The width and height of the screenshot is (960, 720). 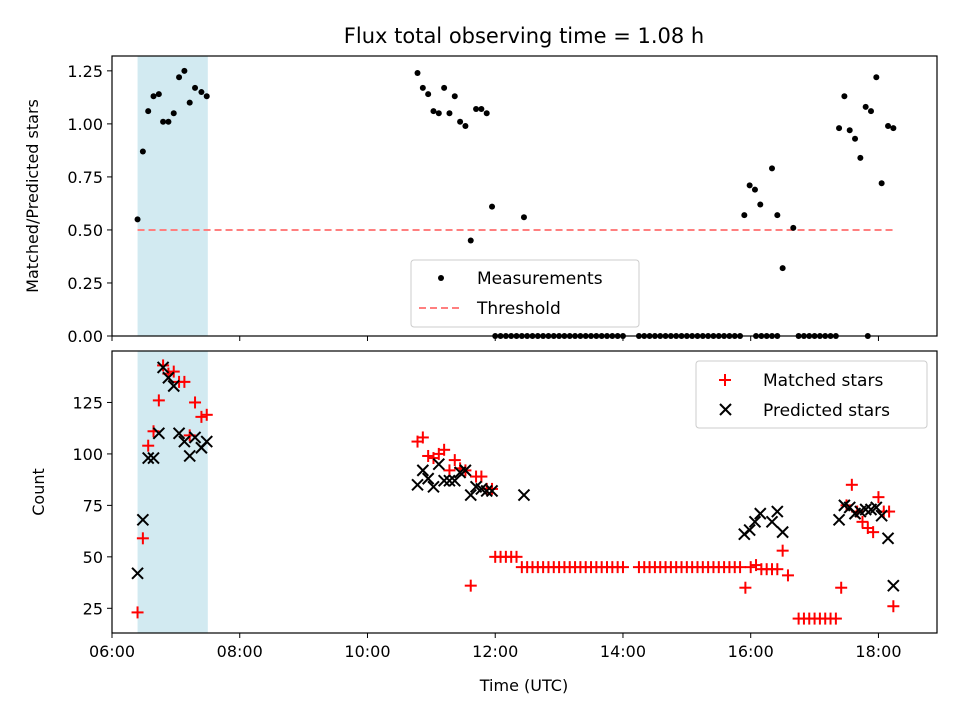 I want to click on y-tick-label: 50, so click(x=93, y=557).